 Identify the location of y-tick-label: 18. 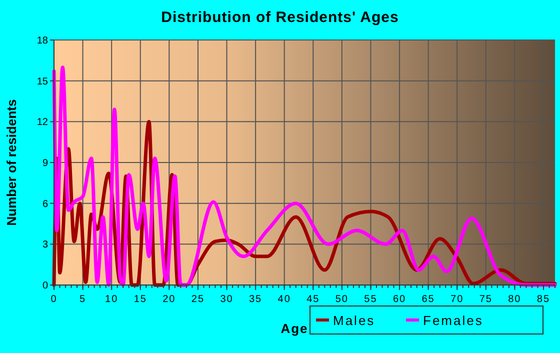
(42, 41).